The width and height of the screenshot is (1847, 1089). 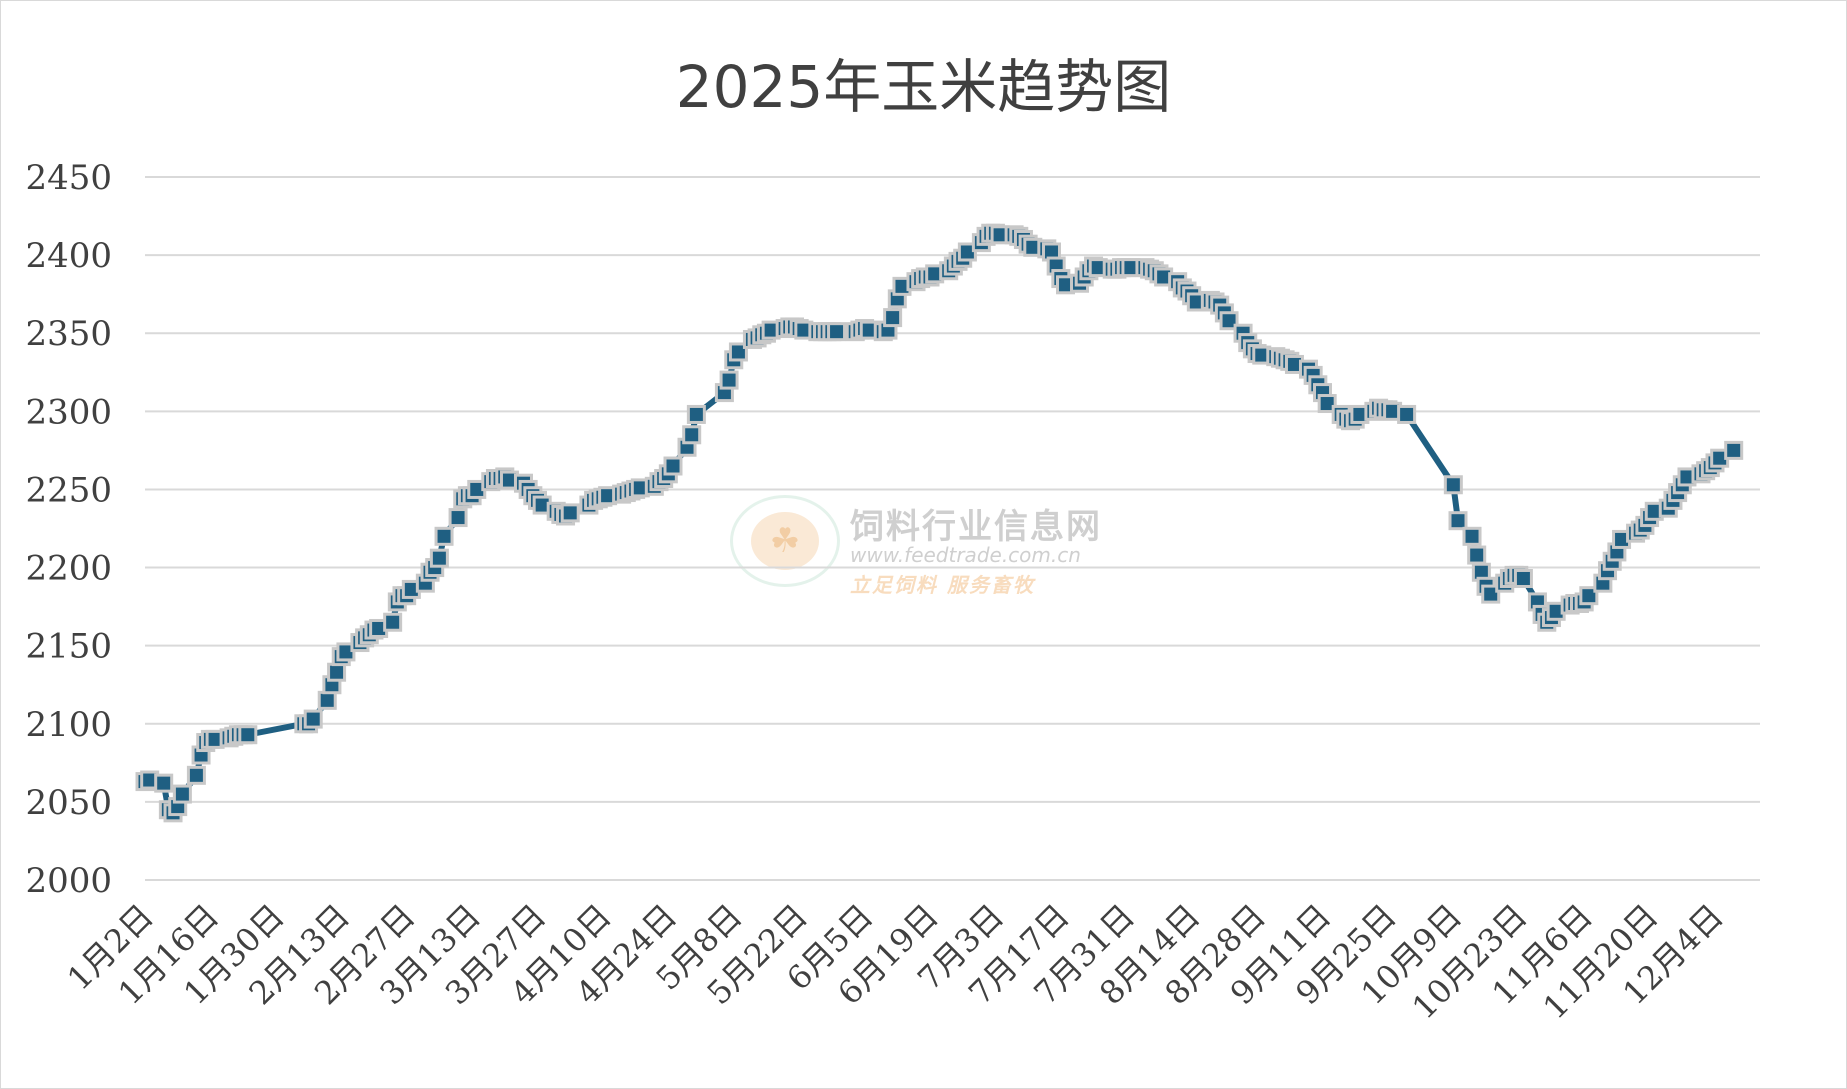 What do you see at coordinates (68, 490) in the screenshot?
I see `y-tick-label: 2250` at bounding box center [68, 490].